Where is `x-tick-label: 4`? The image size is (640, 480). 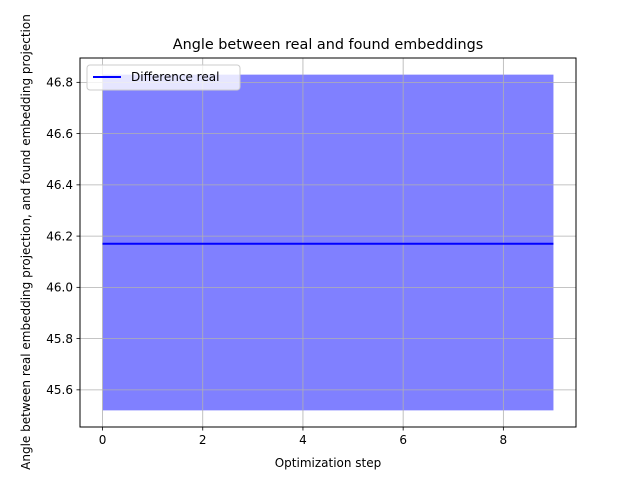 x-tick-label: 4 is located at coordinates (303, 440).